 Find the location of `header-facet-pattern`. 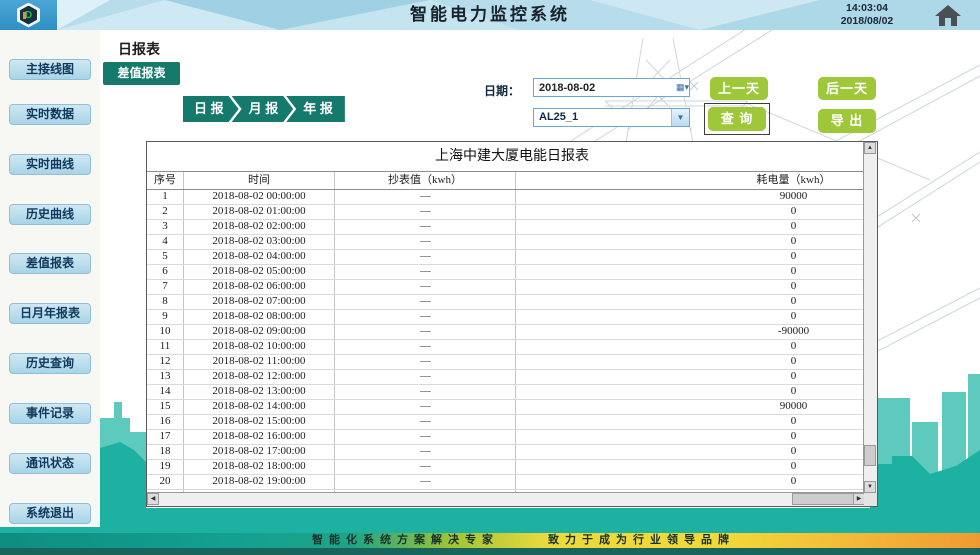

header-facet-pattern is located at coordinates (518, 15).